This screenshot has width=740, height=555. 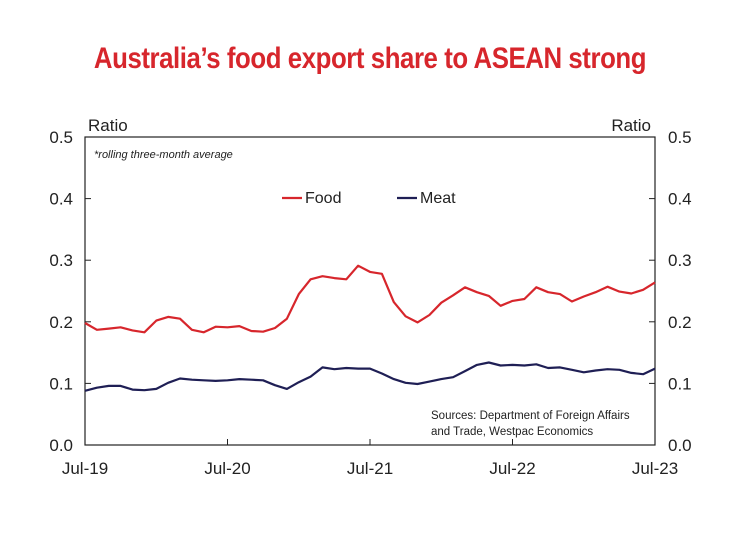 What do you see at coordinates (680, 260) in the screenshot?
I see `y-tick-label-right: 0.3` at bounding box center [680, 260].